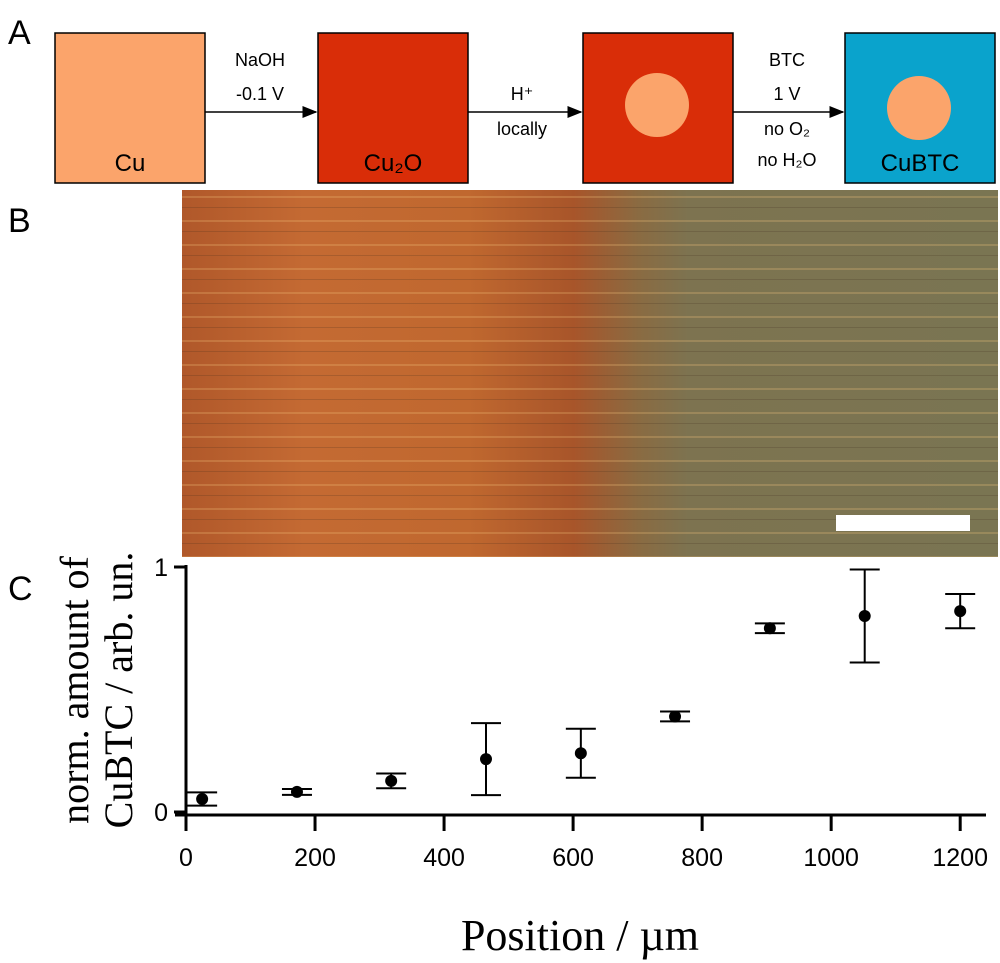  What do you see at coordinates (393, 163) in the screenshot?
I see `box-label: Cu₂O` at bounding box center [393, 163].